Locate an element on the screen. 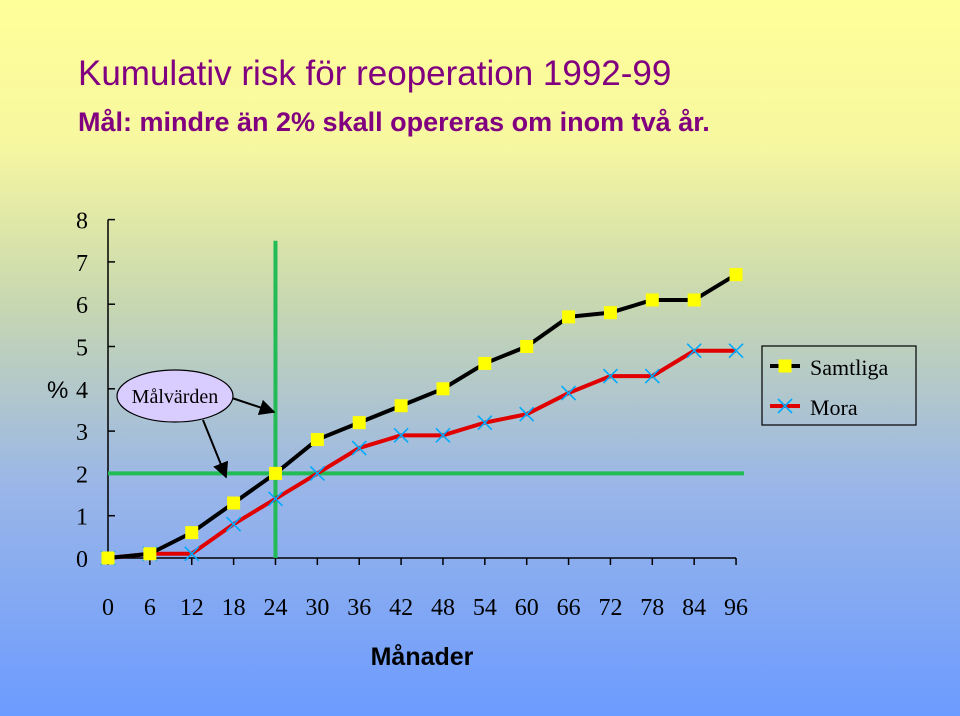 This screenshot has width=960, height=716. x-tick-label: 0 is located at coordinates (108, 608).